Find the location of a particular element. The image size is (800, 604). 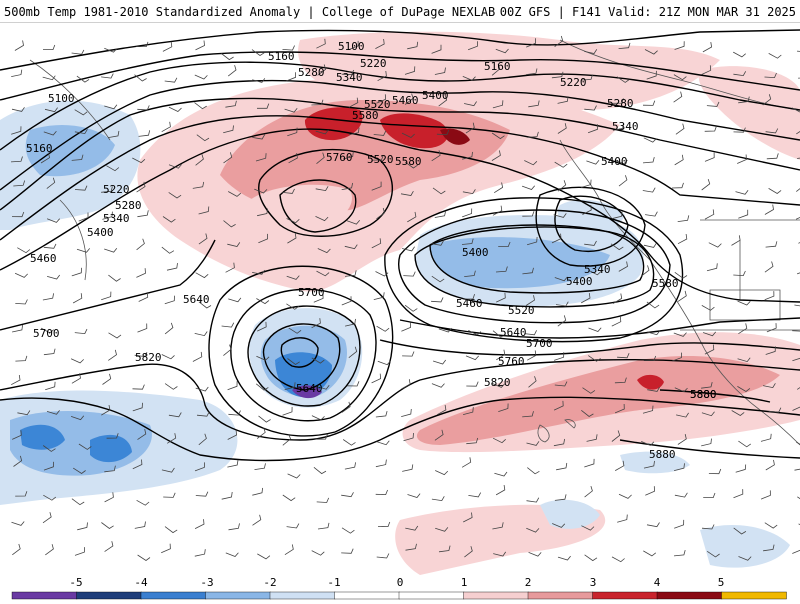

contour-label: 5400 is located at coordinates (435, 95).